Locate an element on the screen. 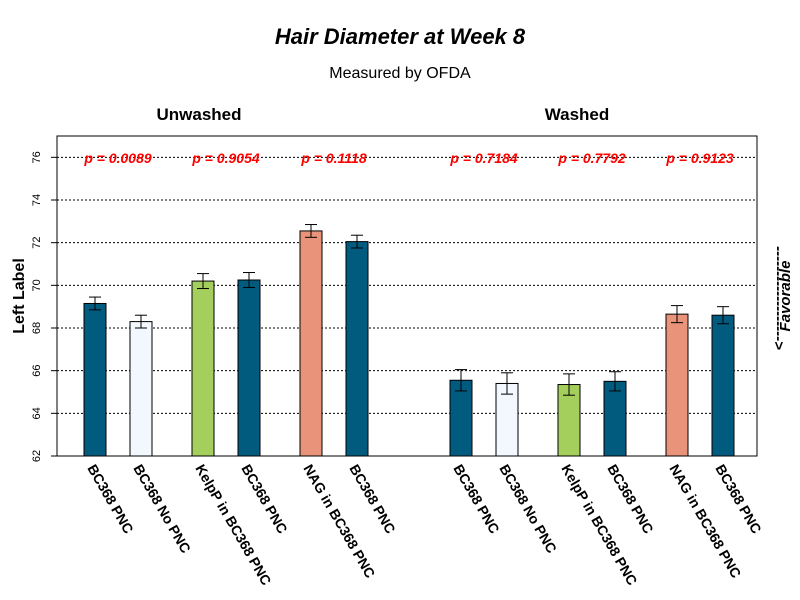 The width and height of the screenshot is (800, 600). favorable-label: Favorable is located at coordinates (785, 296).